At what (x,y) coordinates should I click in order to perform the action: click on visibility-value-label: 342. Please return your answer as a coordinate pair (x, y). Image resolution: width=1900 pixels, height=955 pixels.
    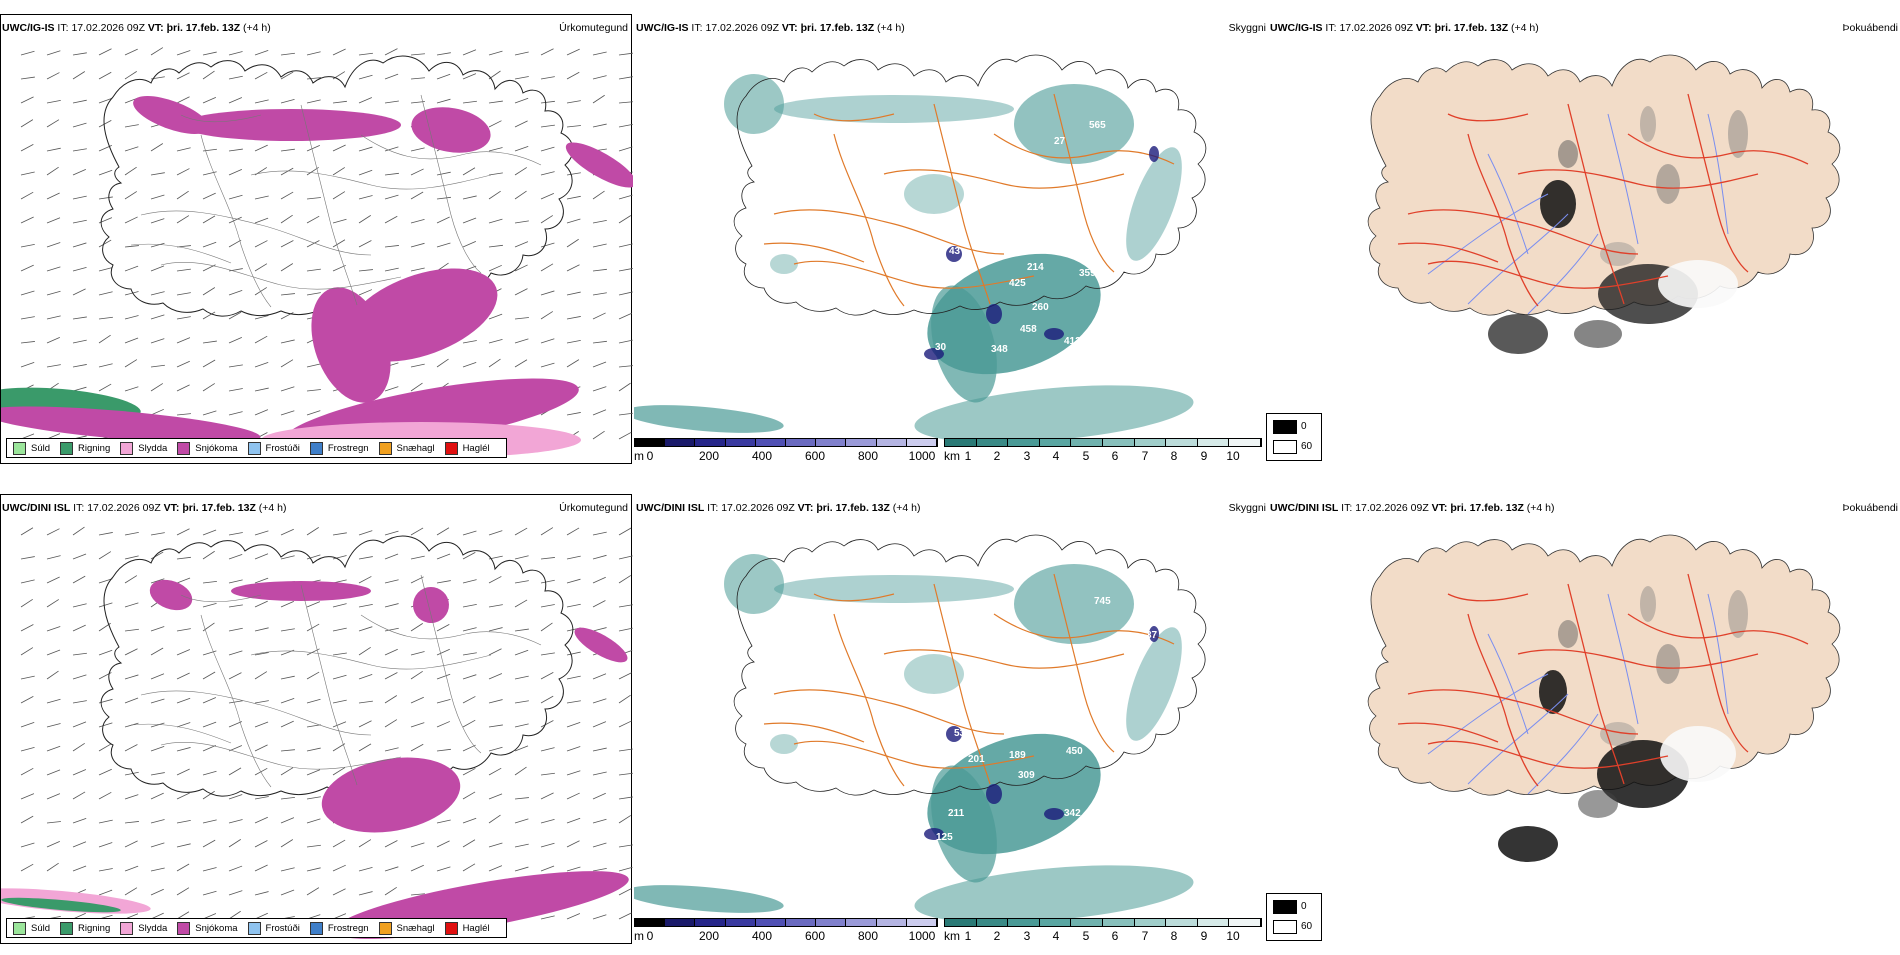
    Looking at the image, I should click on (1072, 813).